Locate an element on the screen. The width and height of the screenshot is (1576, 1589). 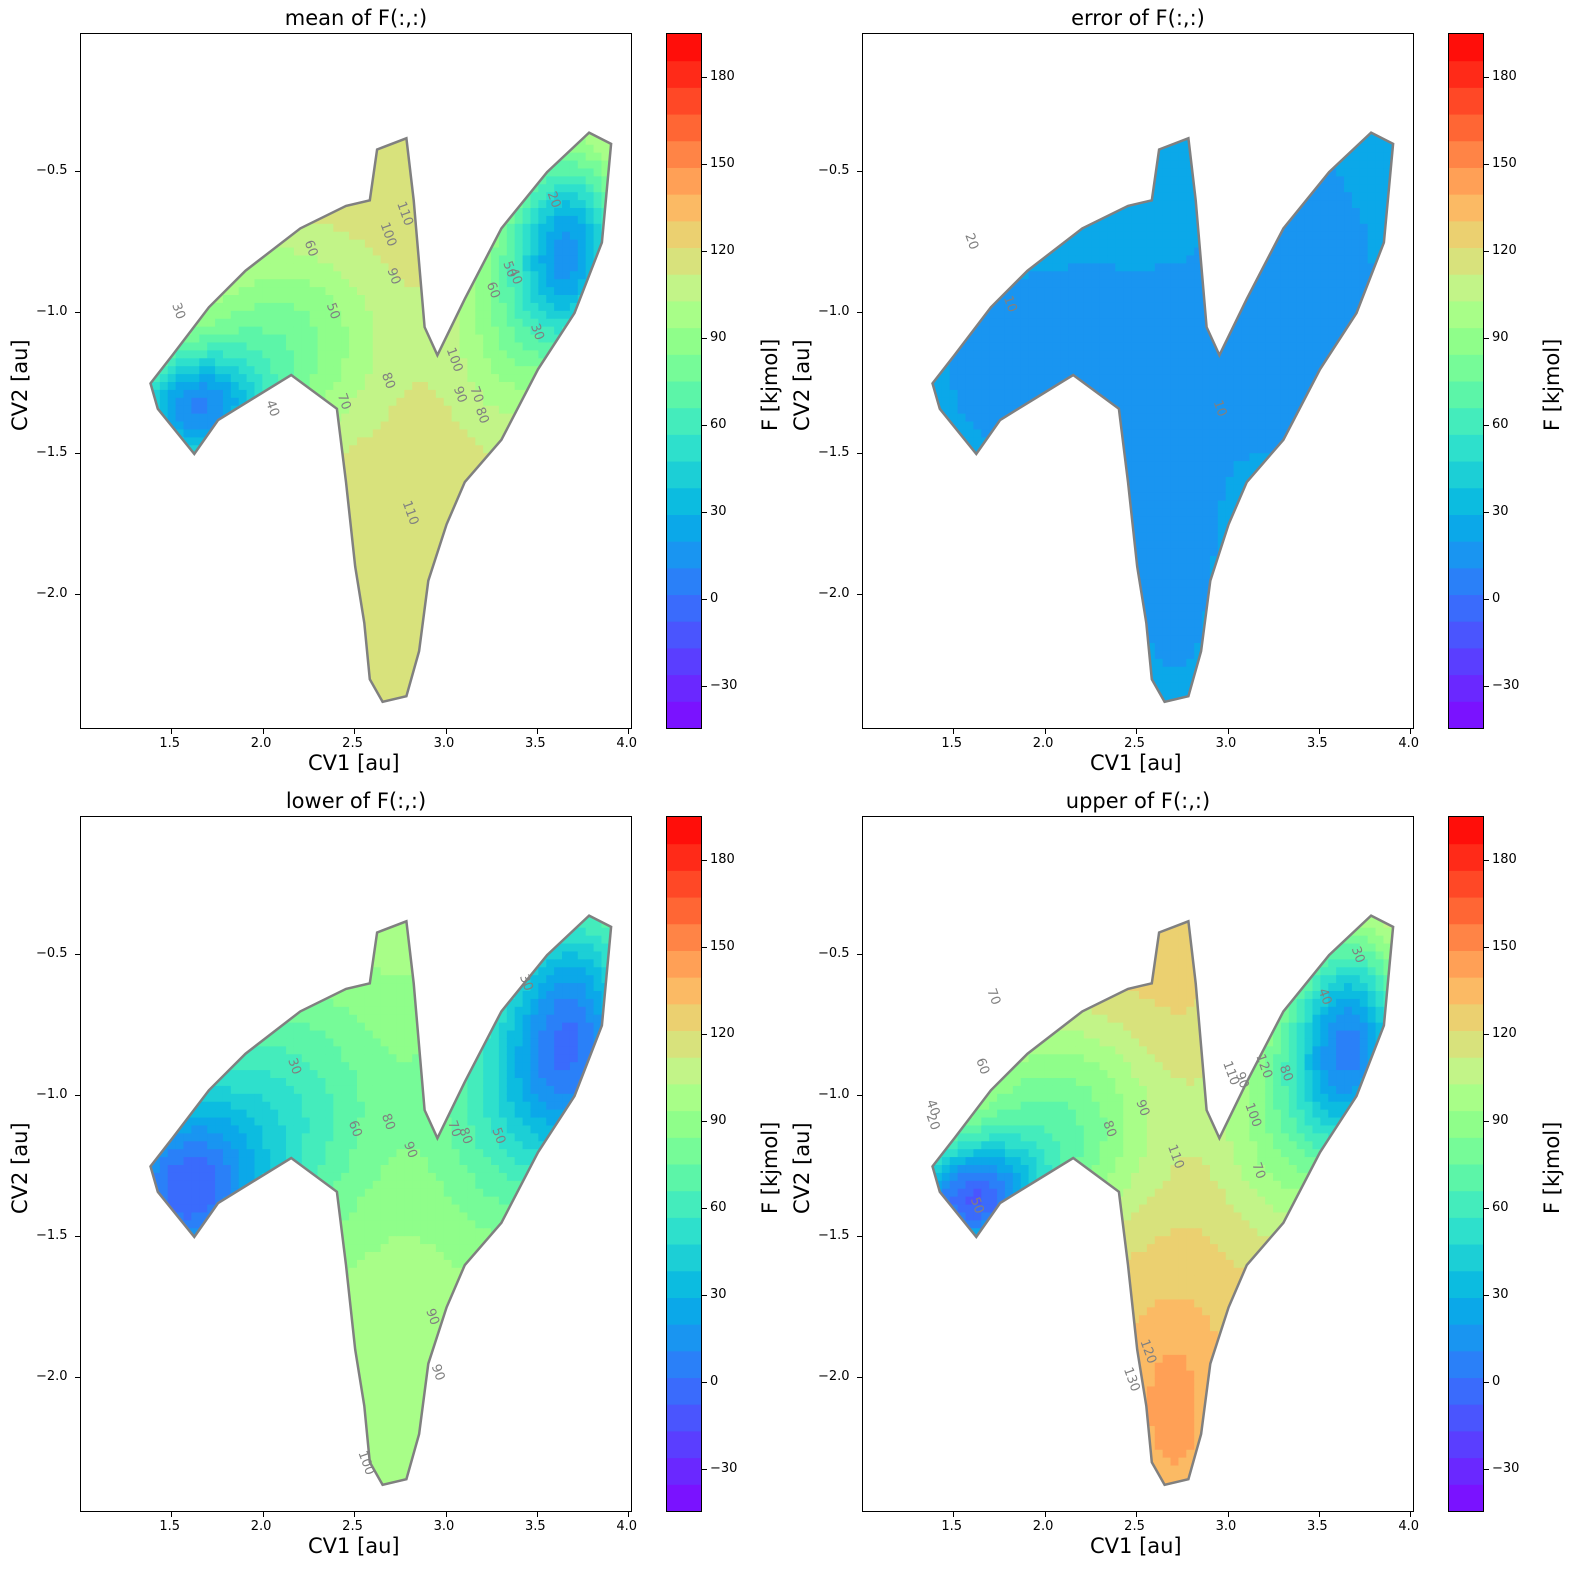
filled-contours is located at coordinates (381, 417).